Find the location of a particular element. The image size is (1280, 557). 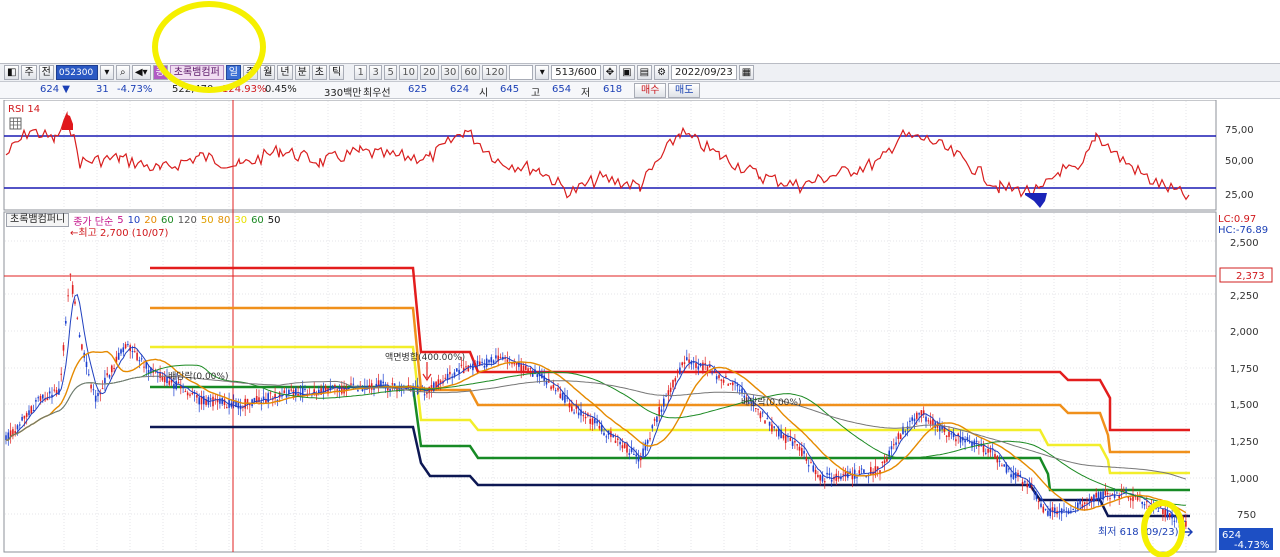

save-icon: ▤ is located at coordinates (644, 72).